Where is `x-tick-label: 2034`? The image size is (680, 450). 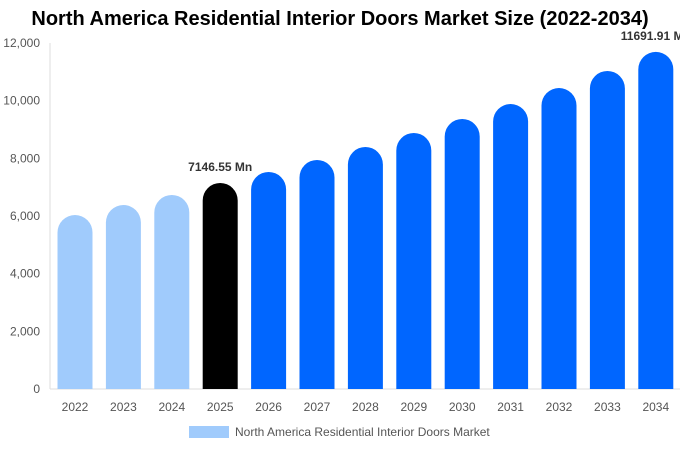
x-tick-label: 2034 is located at coordinates (655, 407).